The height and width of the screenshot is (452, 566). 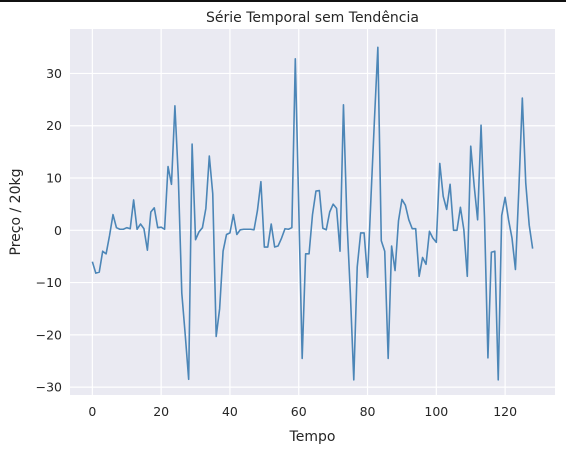 I want to click on y-axis-label: Preço / 20kg, so click(x=16, y=212).